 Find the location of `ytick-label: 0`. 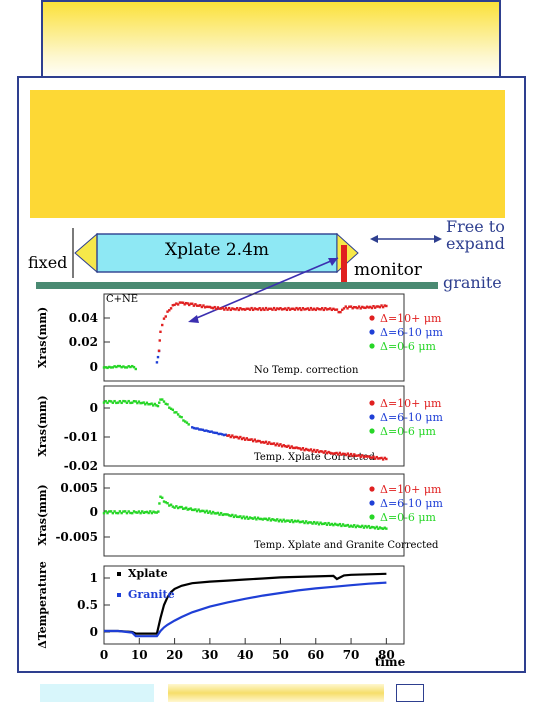

ytick-label: 0 is located at coordinates (94, 408).